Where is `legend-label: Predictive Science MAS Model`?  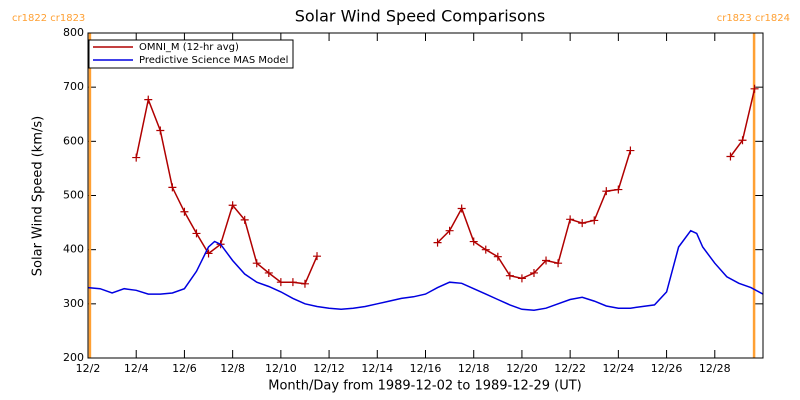 legend-label: Predictive Science MAS Model is located at coordinates (213, 60).